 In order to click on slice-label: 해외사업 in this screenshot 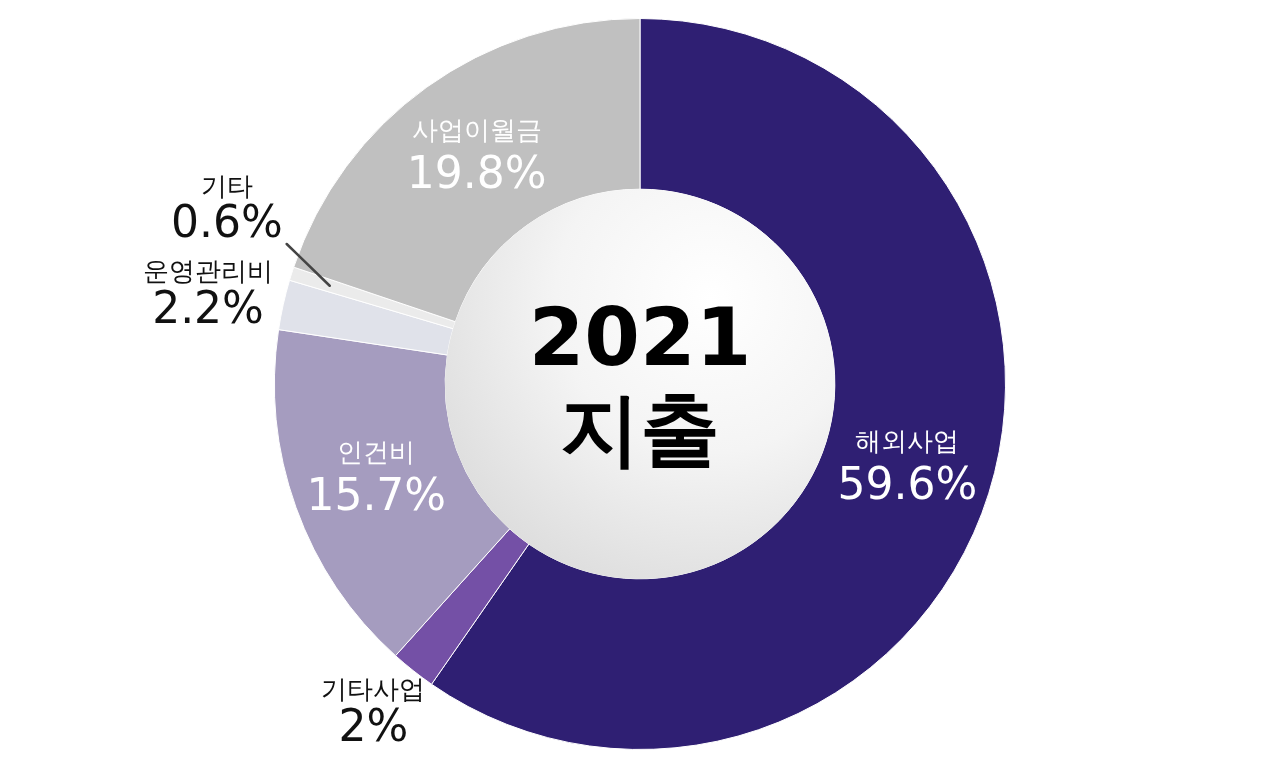, I will do `click(907, 441)`.